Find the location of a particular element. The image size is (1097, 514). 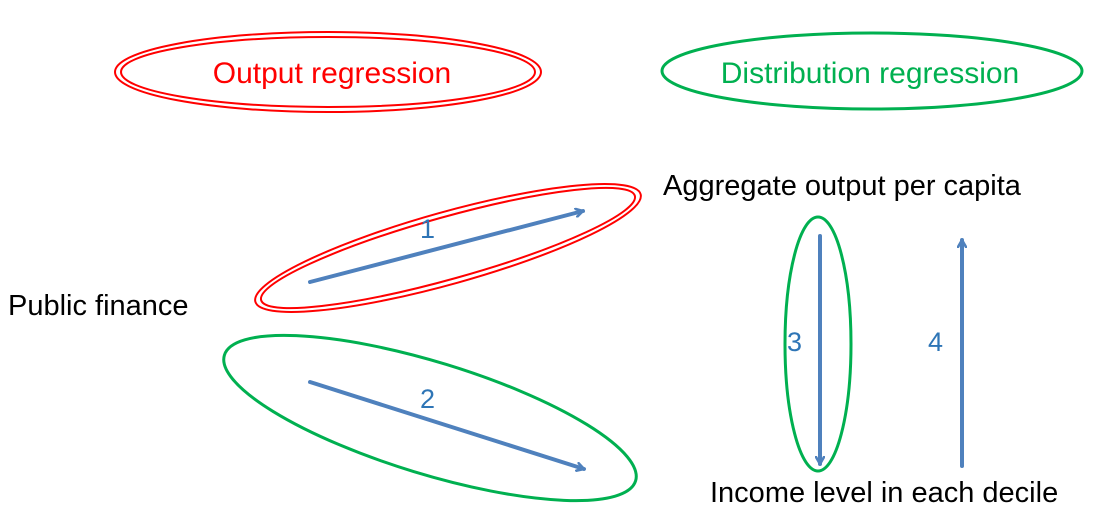

arrow-1-group: 1 is located at coordinates (448, 248).